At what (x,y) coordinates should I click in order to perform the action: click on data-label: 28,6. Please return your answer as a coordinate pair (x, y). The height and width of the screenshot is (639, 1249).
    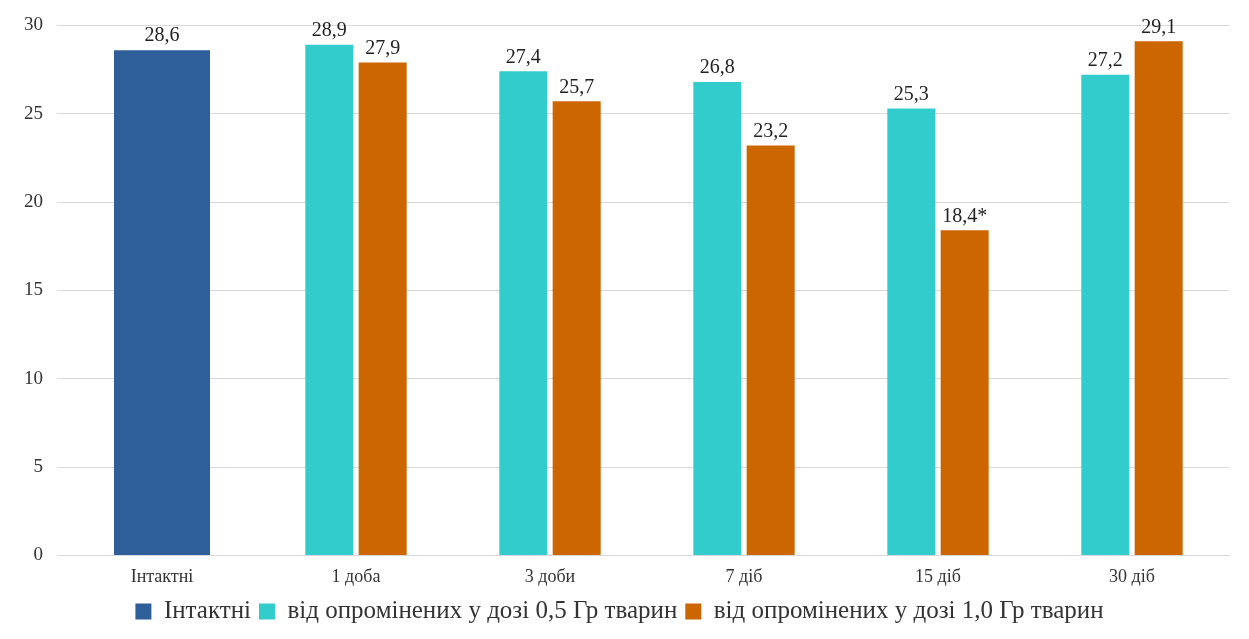
    Looking at the image, I should click on (162, 34).